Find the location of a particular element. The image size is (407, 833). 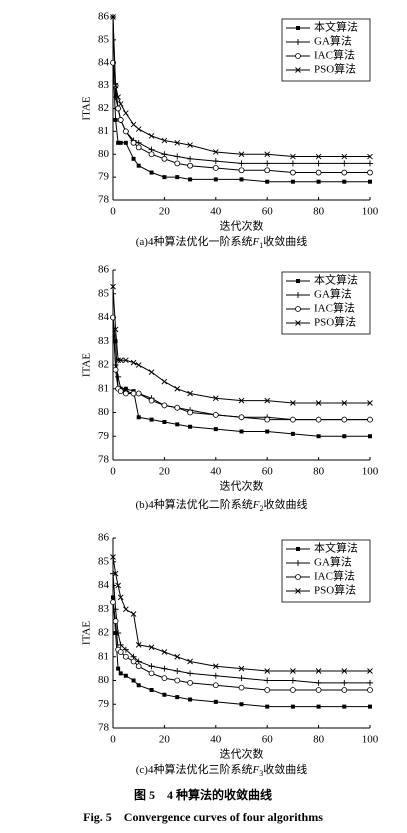

caption-part: 2 is located at coordinates (262, 508).